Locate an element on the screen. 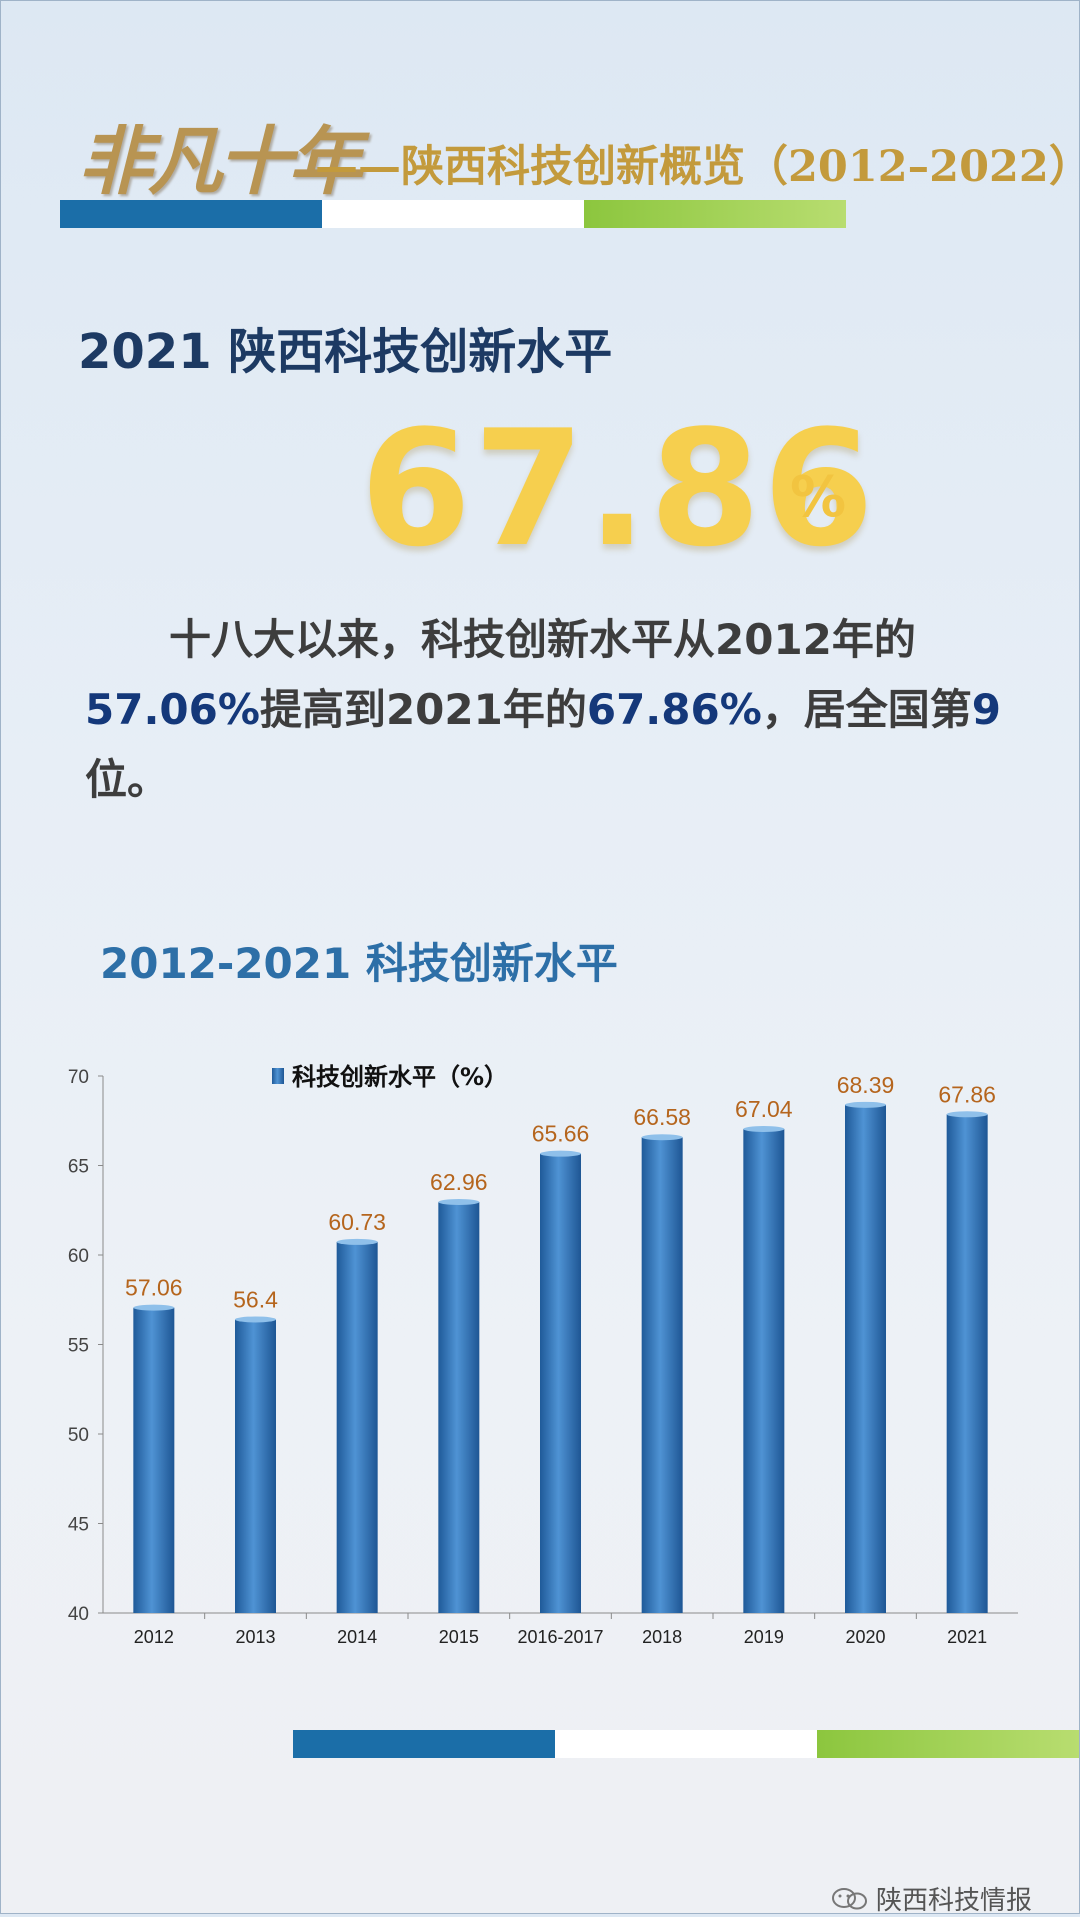  top-stripes is located at coordinates (453, 214).